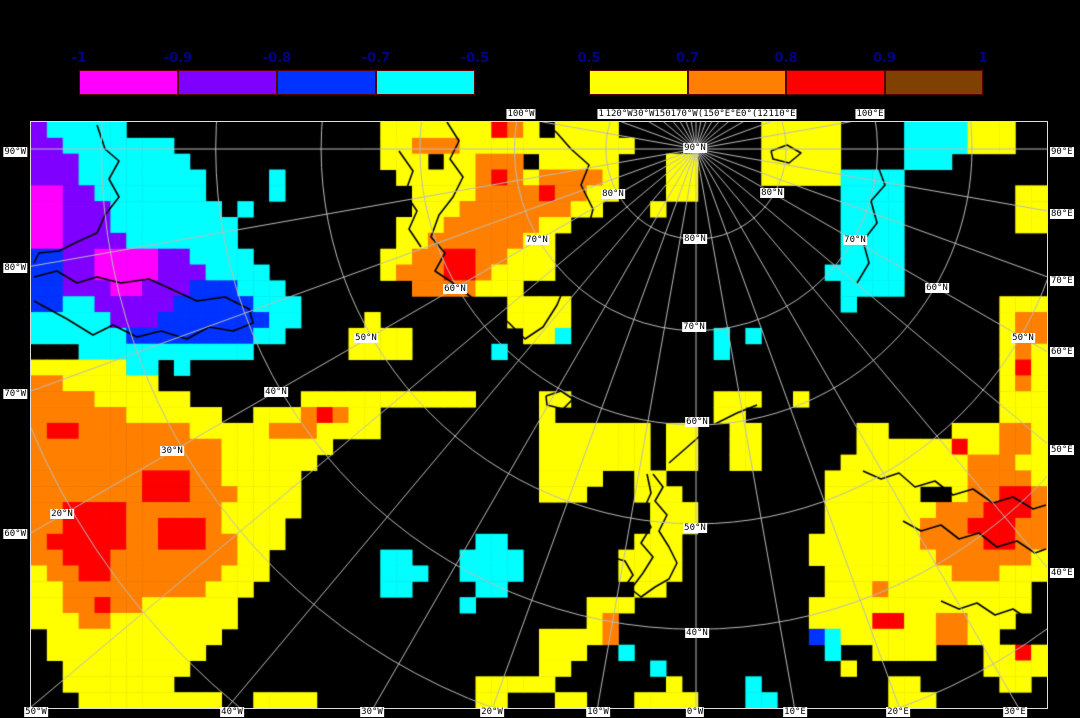 Image resolution: width=1080 pixels, height=718 pixels. What do you see at coordinates (15, 268) in the screenshot?
I see `lon-label-left: 80°W` at bounding box center [15, 268].